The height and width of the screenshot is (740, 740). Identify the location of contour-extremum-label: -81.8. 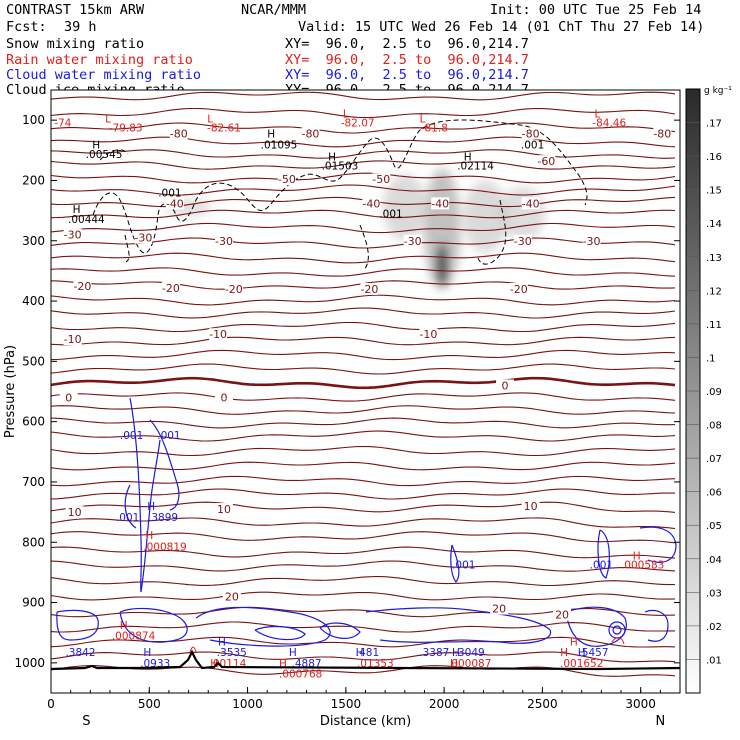
(434, 128).